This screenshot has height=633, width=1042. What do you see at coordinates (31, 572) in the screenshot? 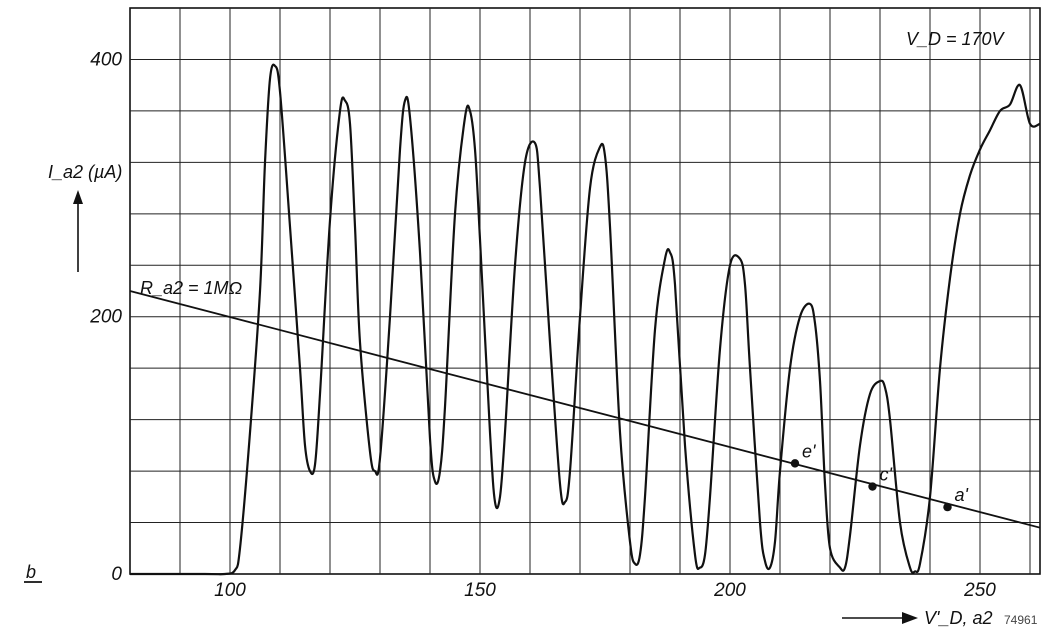
I see `panel-label: b` at bounding box center [31, 572].